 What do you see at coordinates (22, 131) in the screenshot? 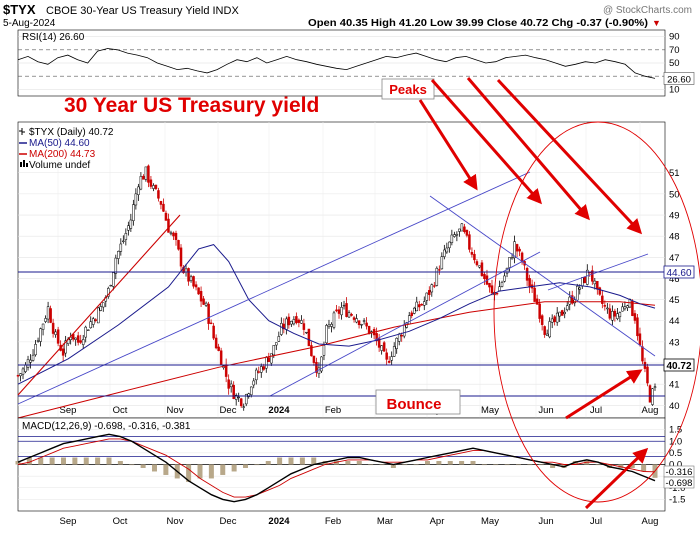
I see `legend-icon-price` at bounding box center [22, 131].